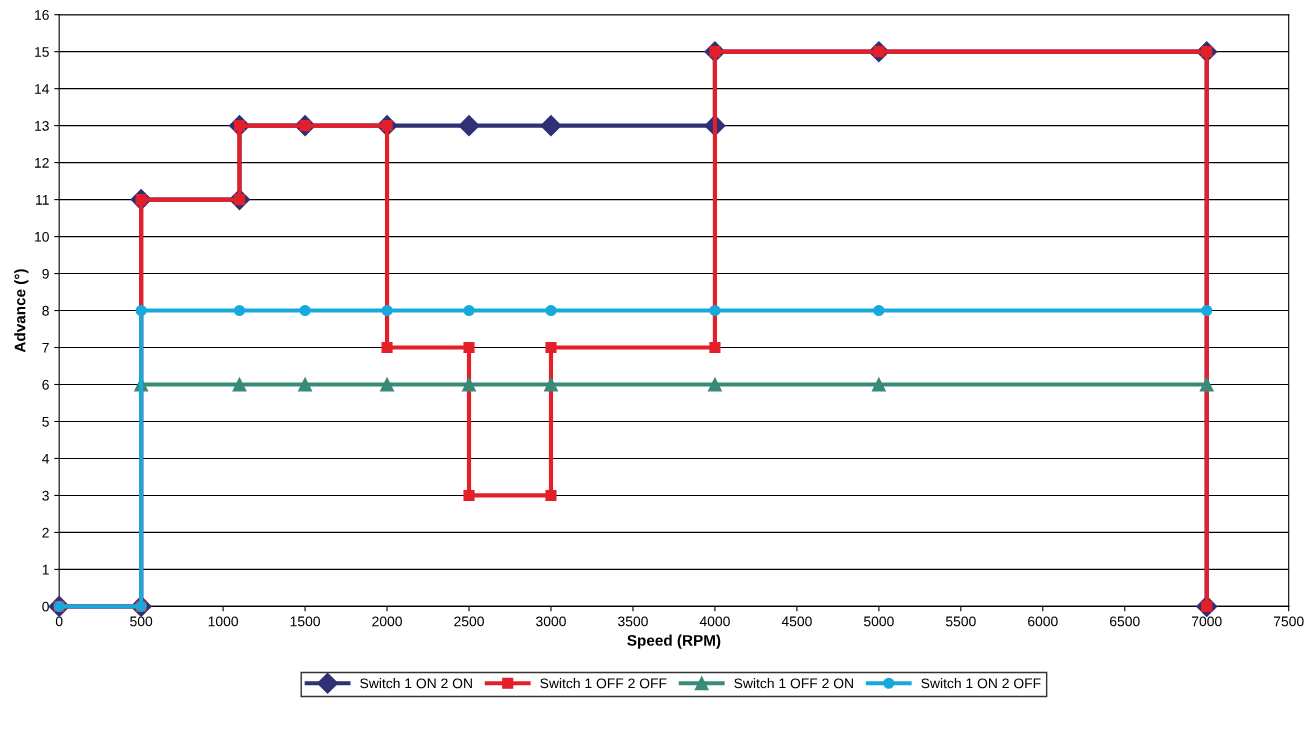 This screenshot has height=735, width=1315. Describe the element at coordinates (45, 532) in the screenshot. I see `y-tick-label: 2` at that location.